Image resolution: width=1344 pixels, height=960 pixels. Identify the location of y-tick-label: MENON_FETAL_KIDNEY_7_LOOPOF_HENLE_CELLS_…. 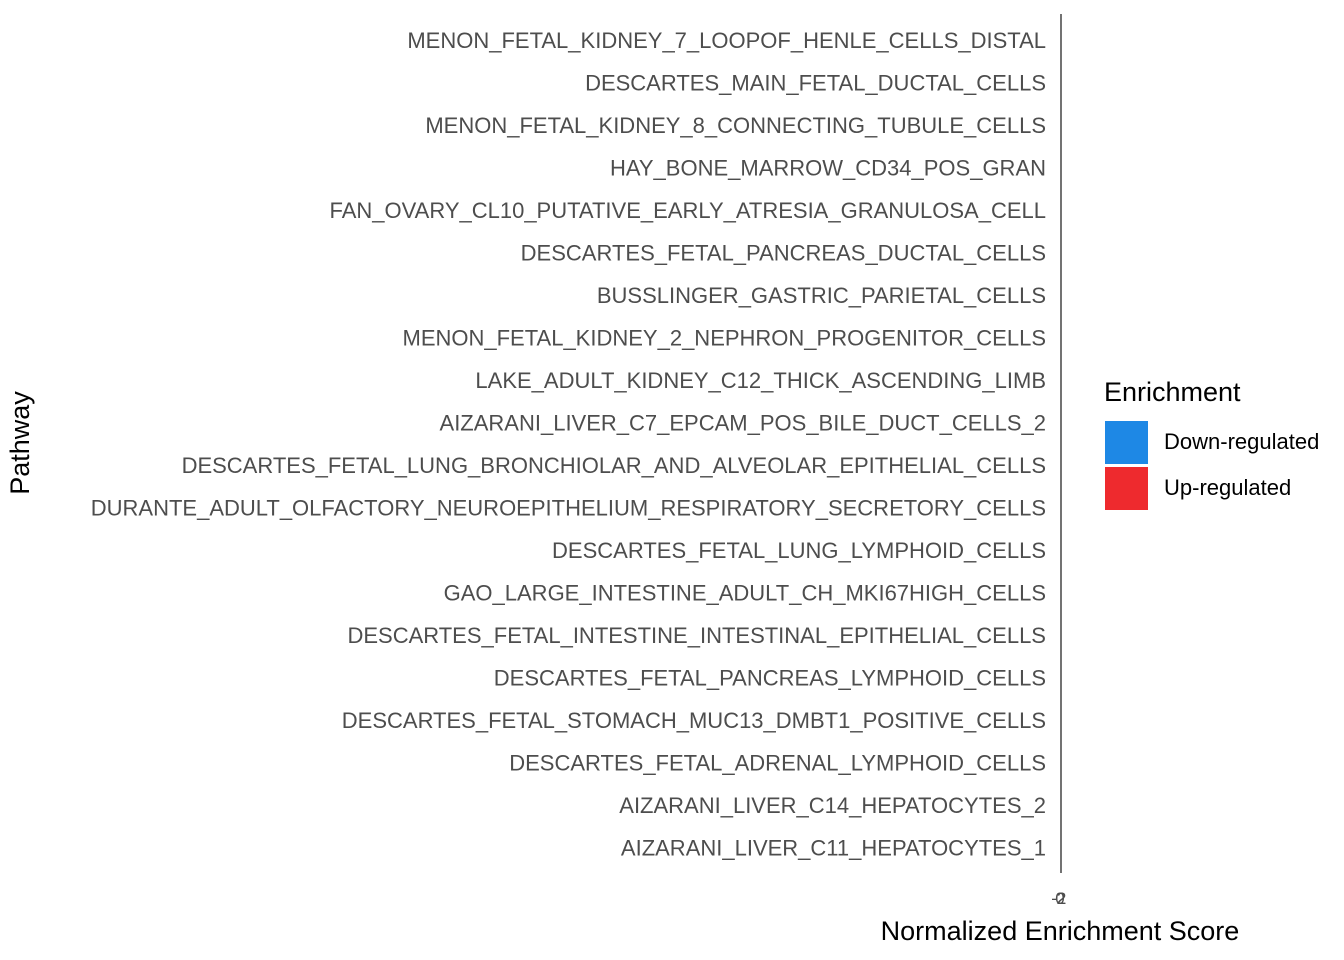
(726, 40).